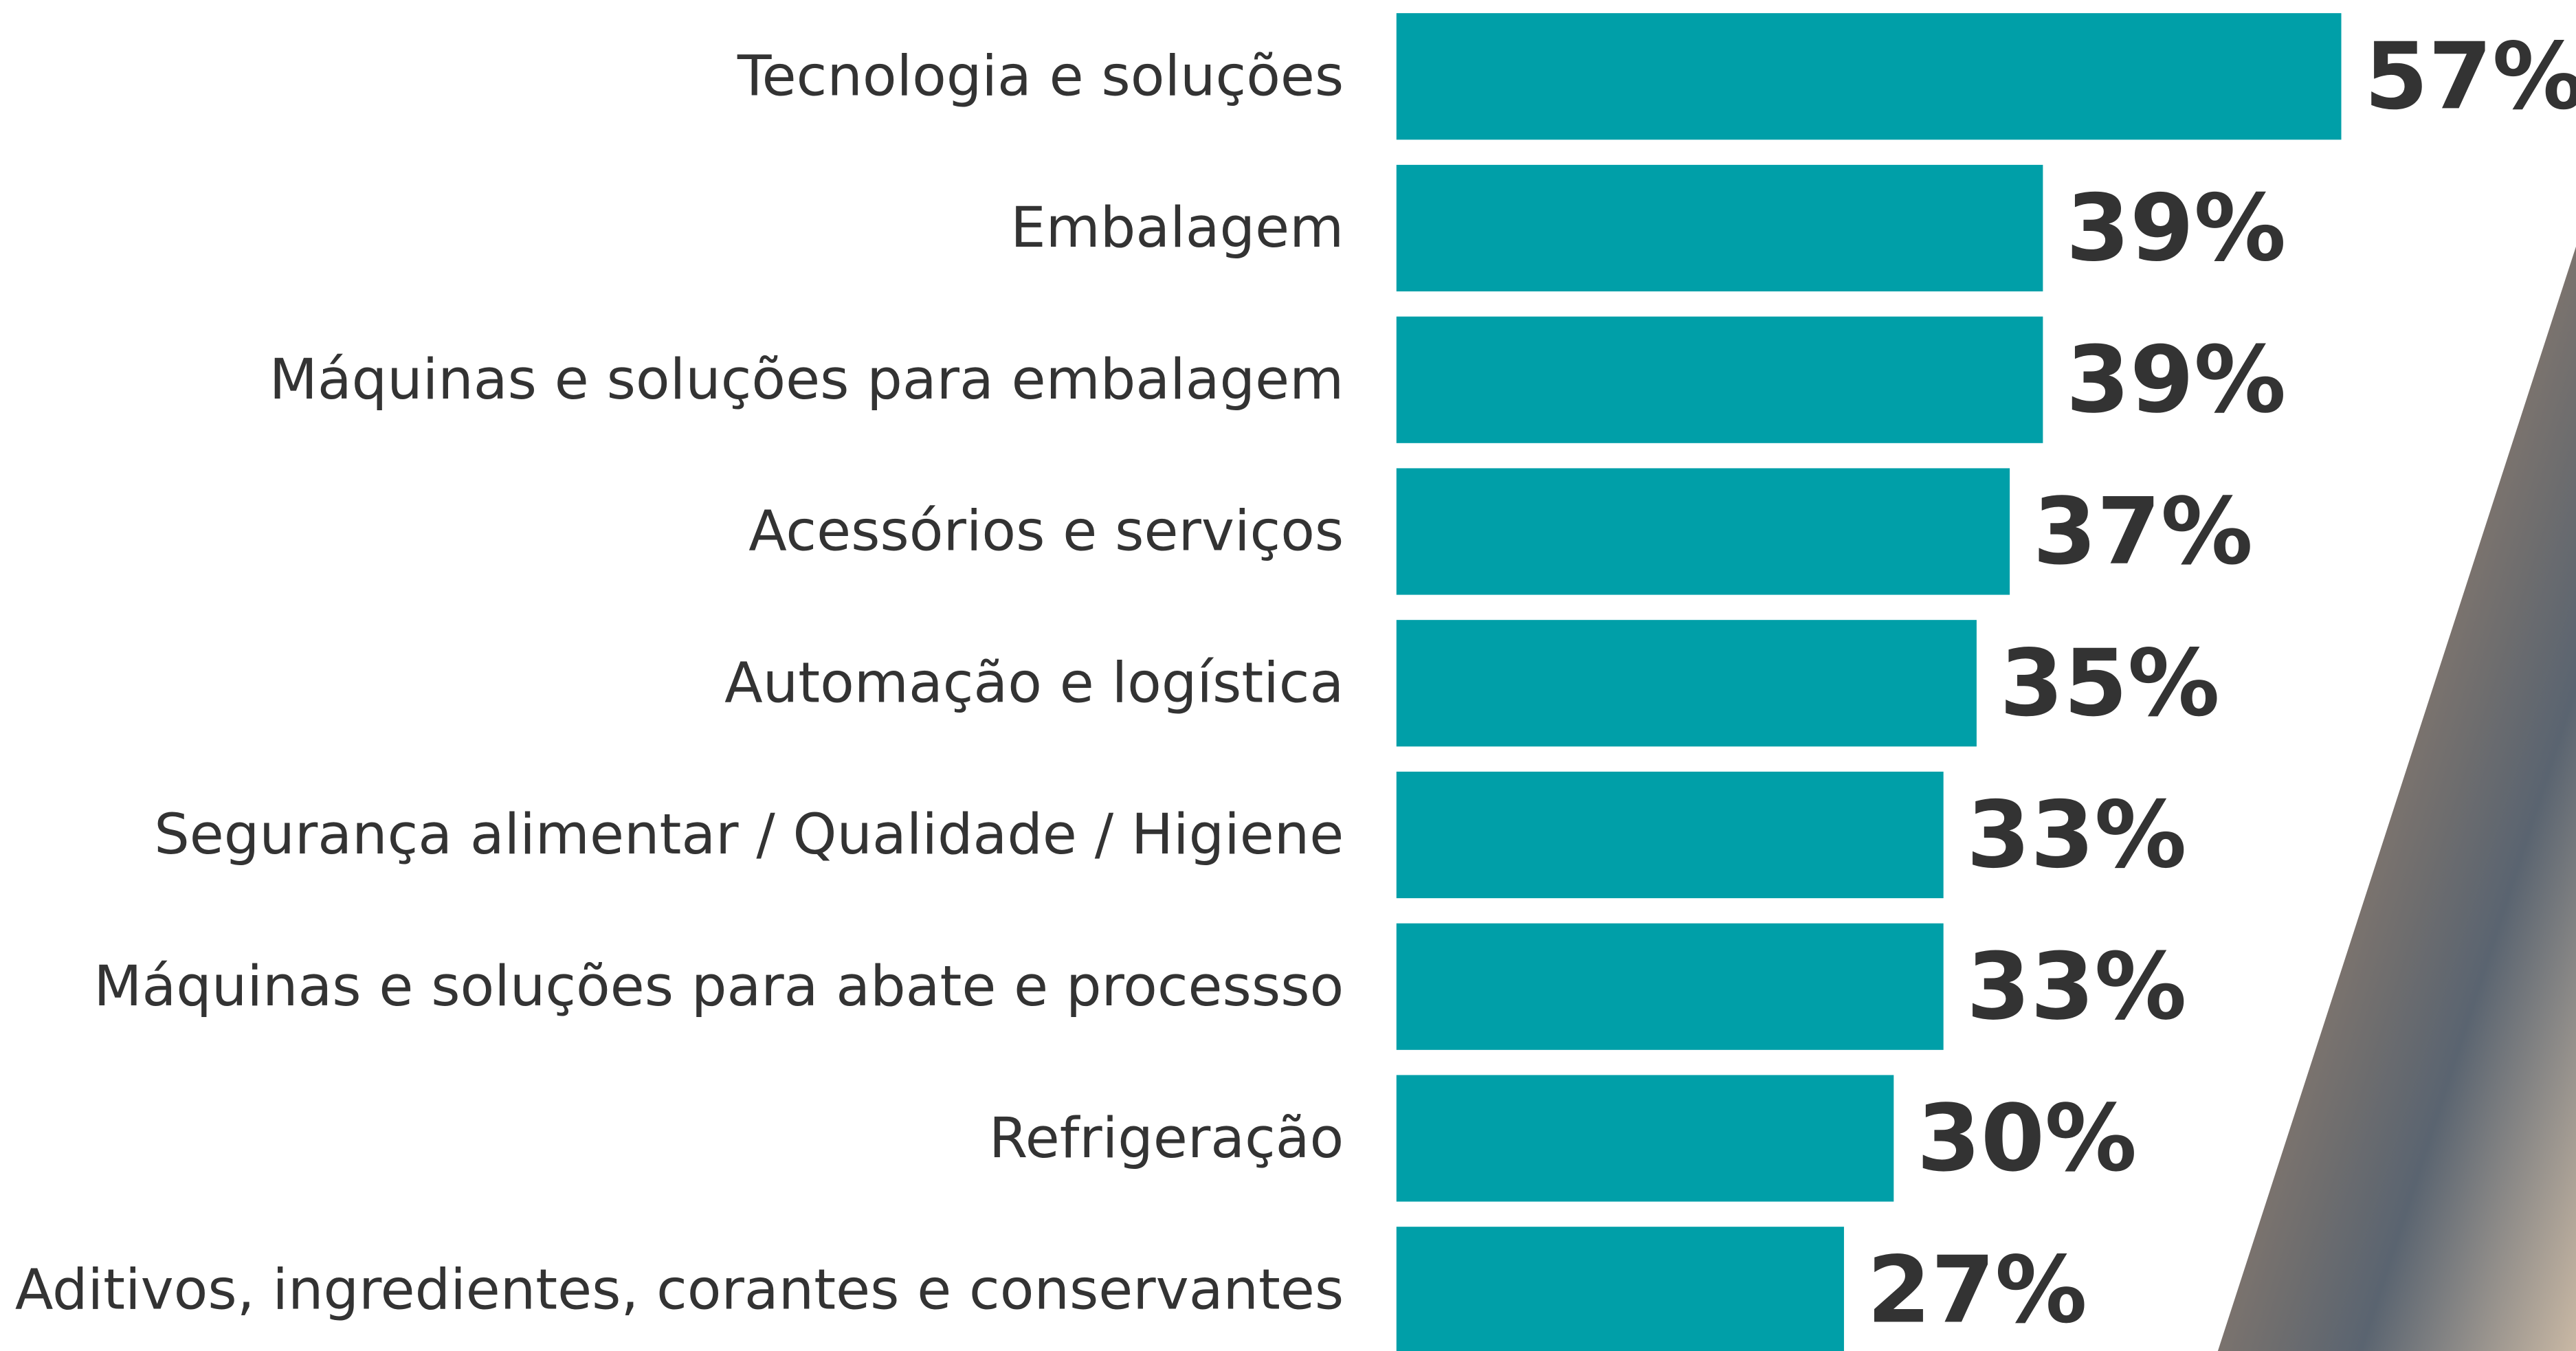 Image resolution: width=2576 pixels, height=1351 pixels. Describe the element at coordinates (1046, 532) in the screenshot. I see `category-label: Acessórios e serviços` at that location.